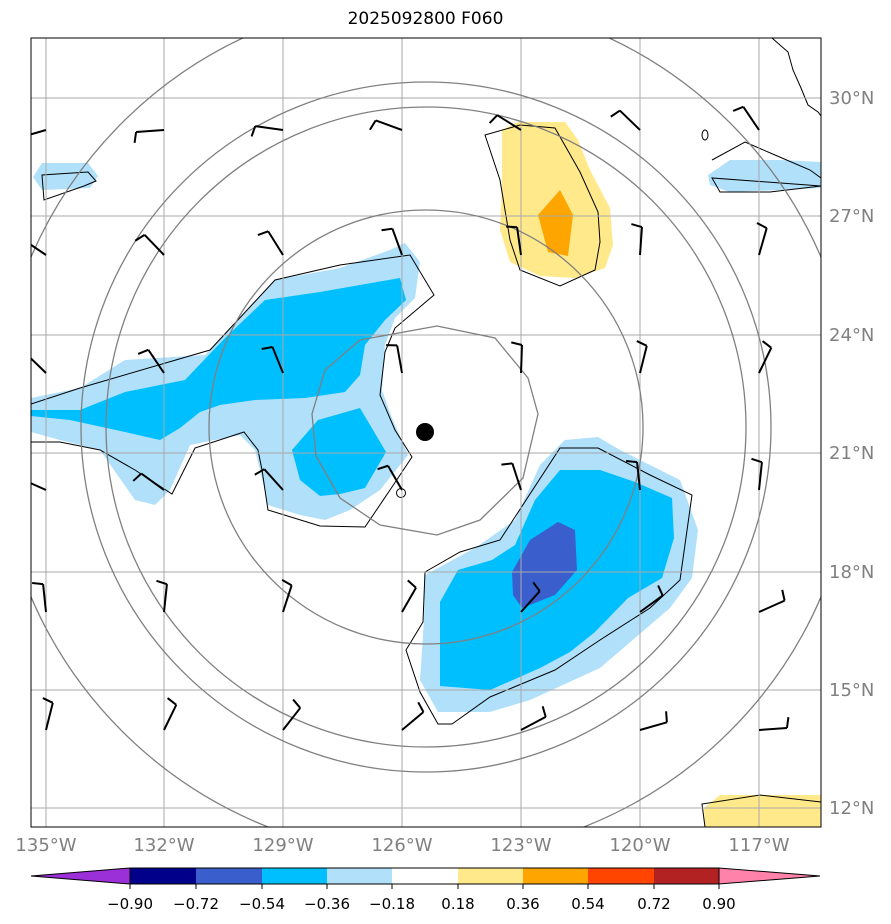  I want to click on colorbar-tick-label: −0.72, so click(196, 904).